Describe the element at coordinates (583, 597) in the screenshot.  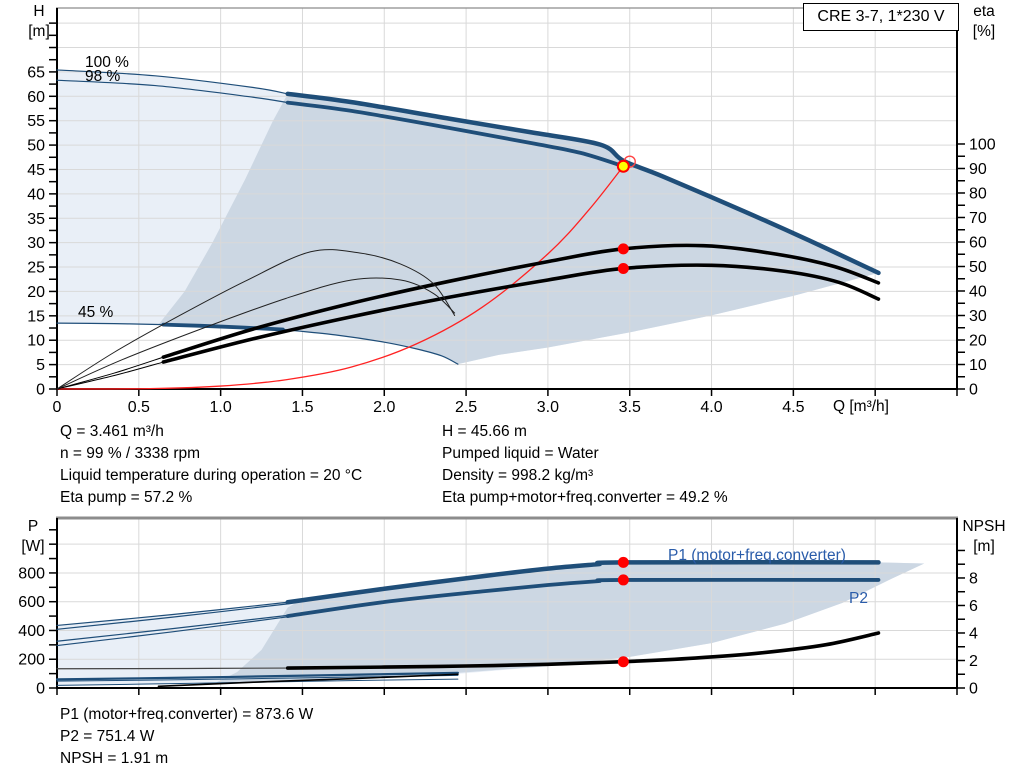
I see `p2-curve` at that location.